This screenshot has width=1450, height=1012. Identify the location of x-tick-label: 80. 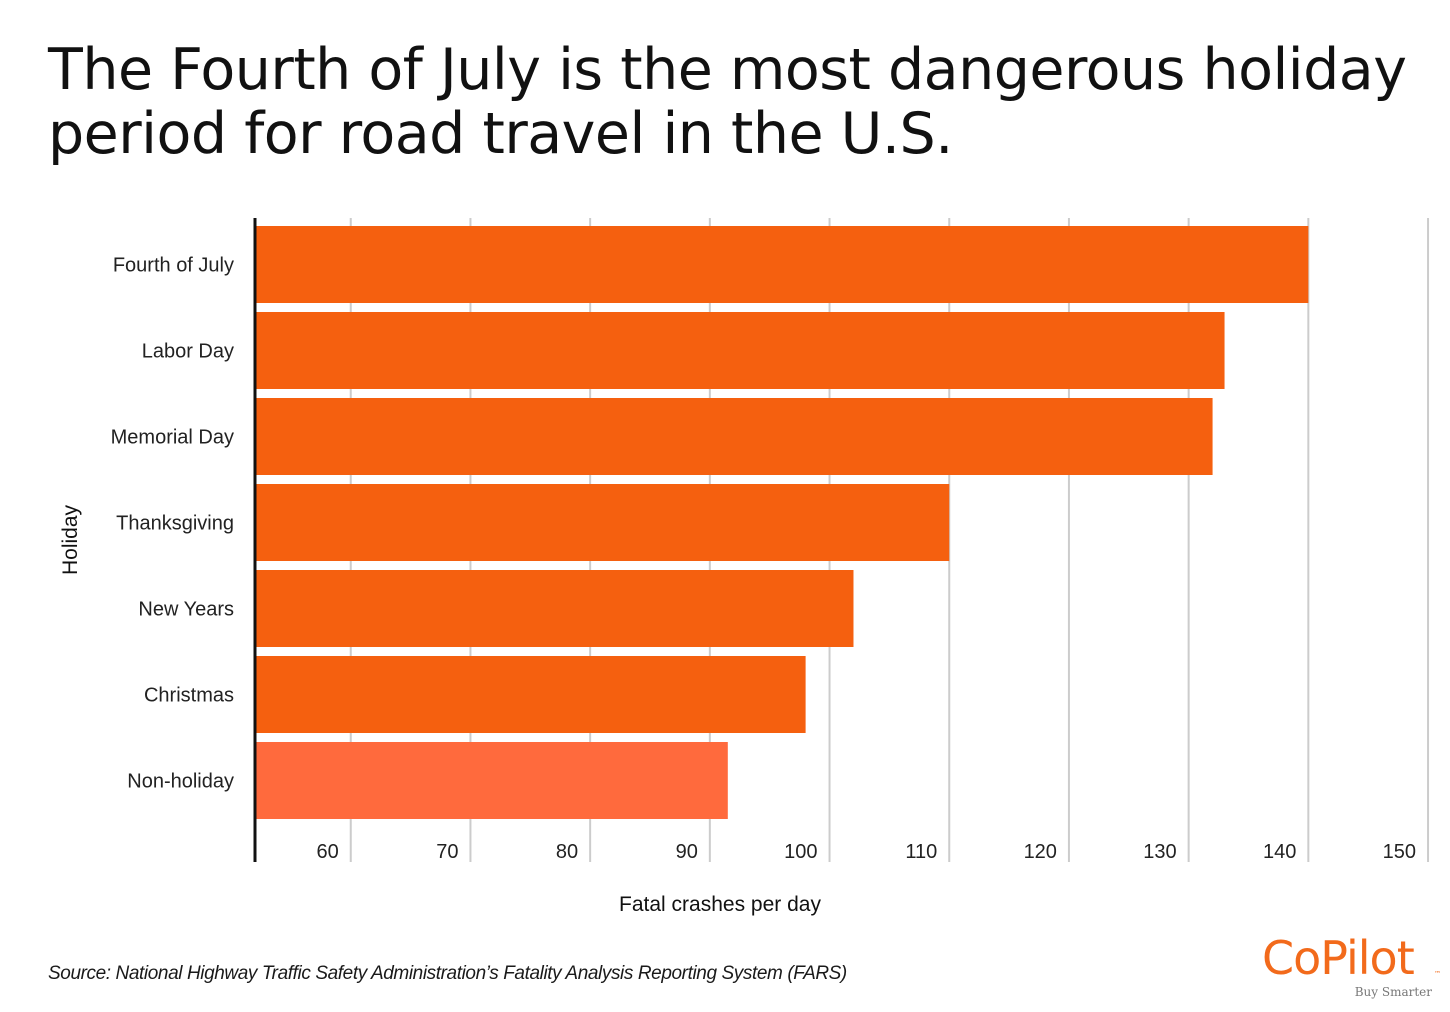
(567, 852).